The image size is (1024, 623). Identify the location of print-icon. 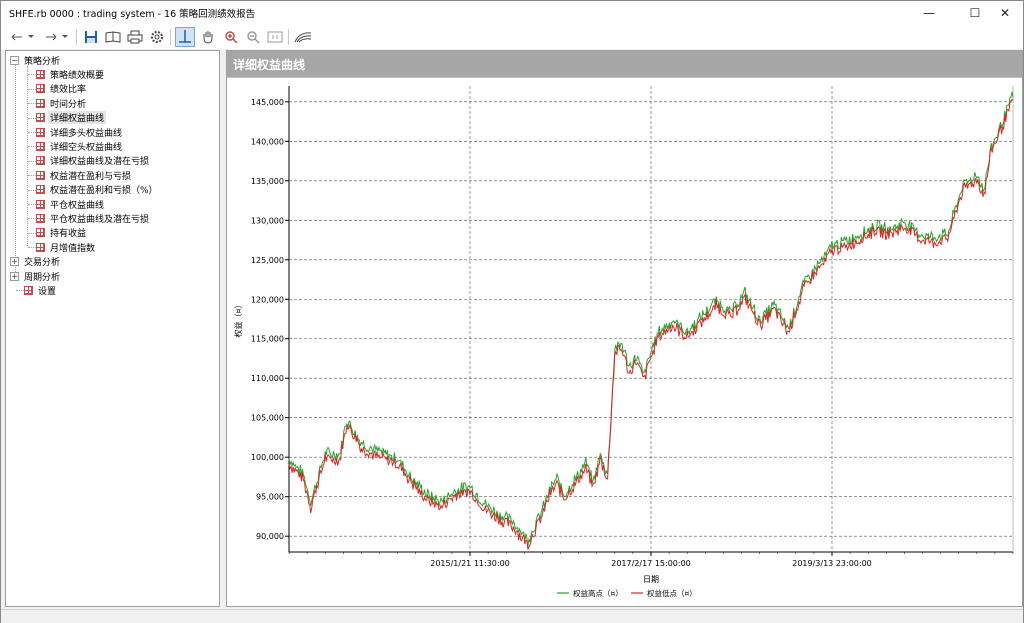
(135, 37).